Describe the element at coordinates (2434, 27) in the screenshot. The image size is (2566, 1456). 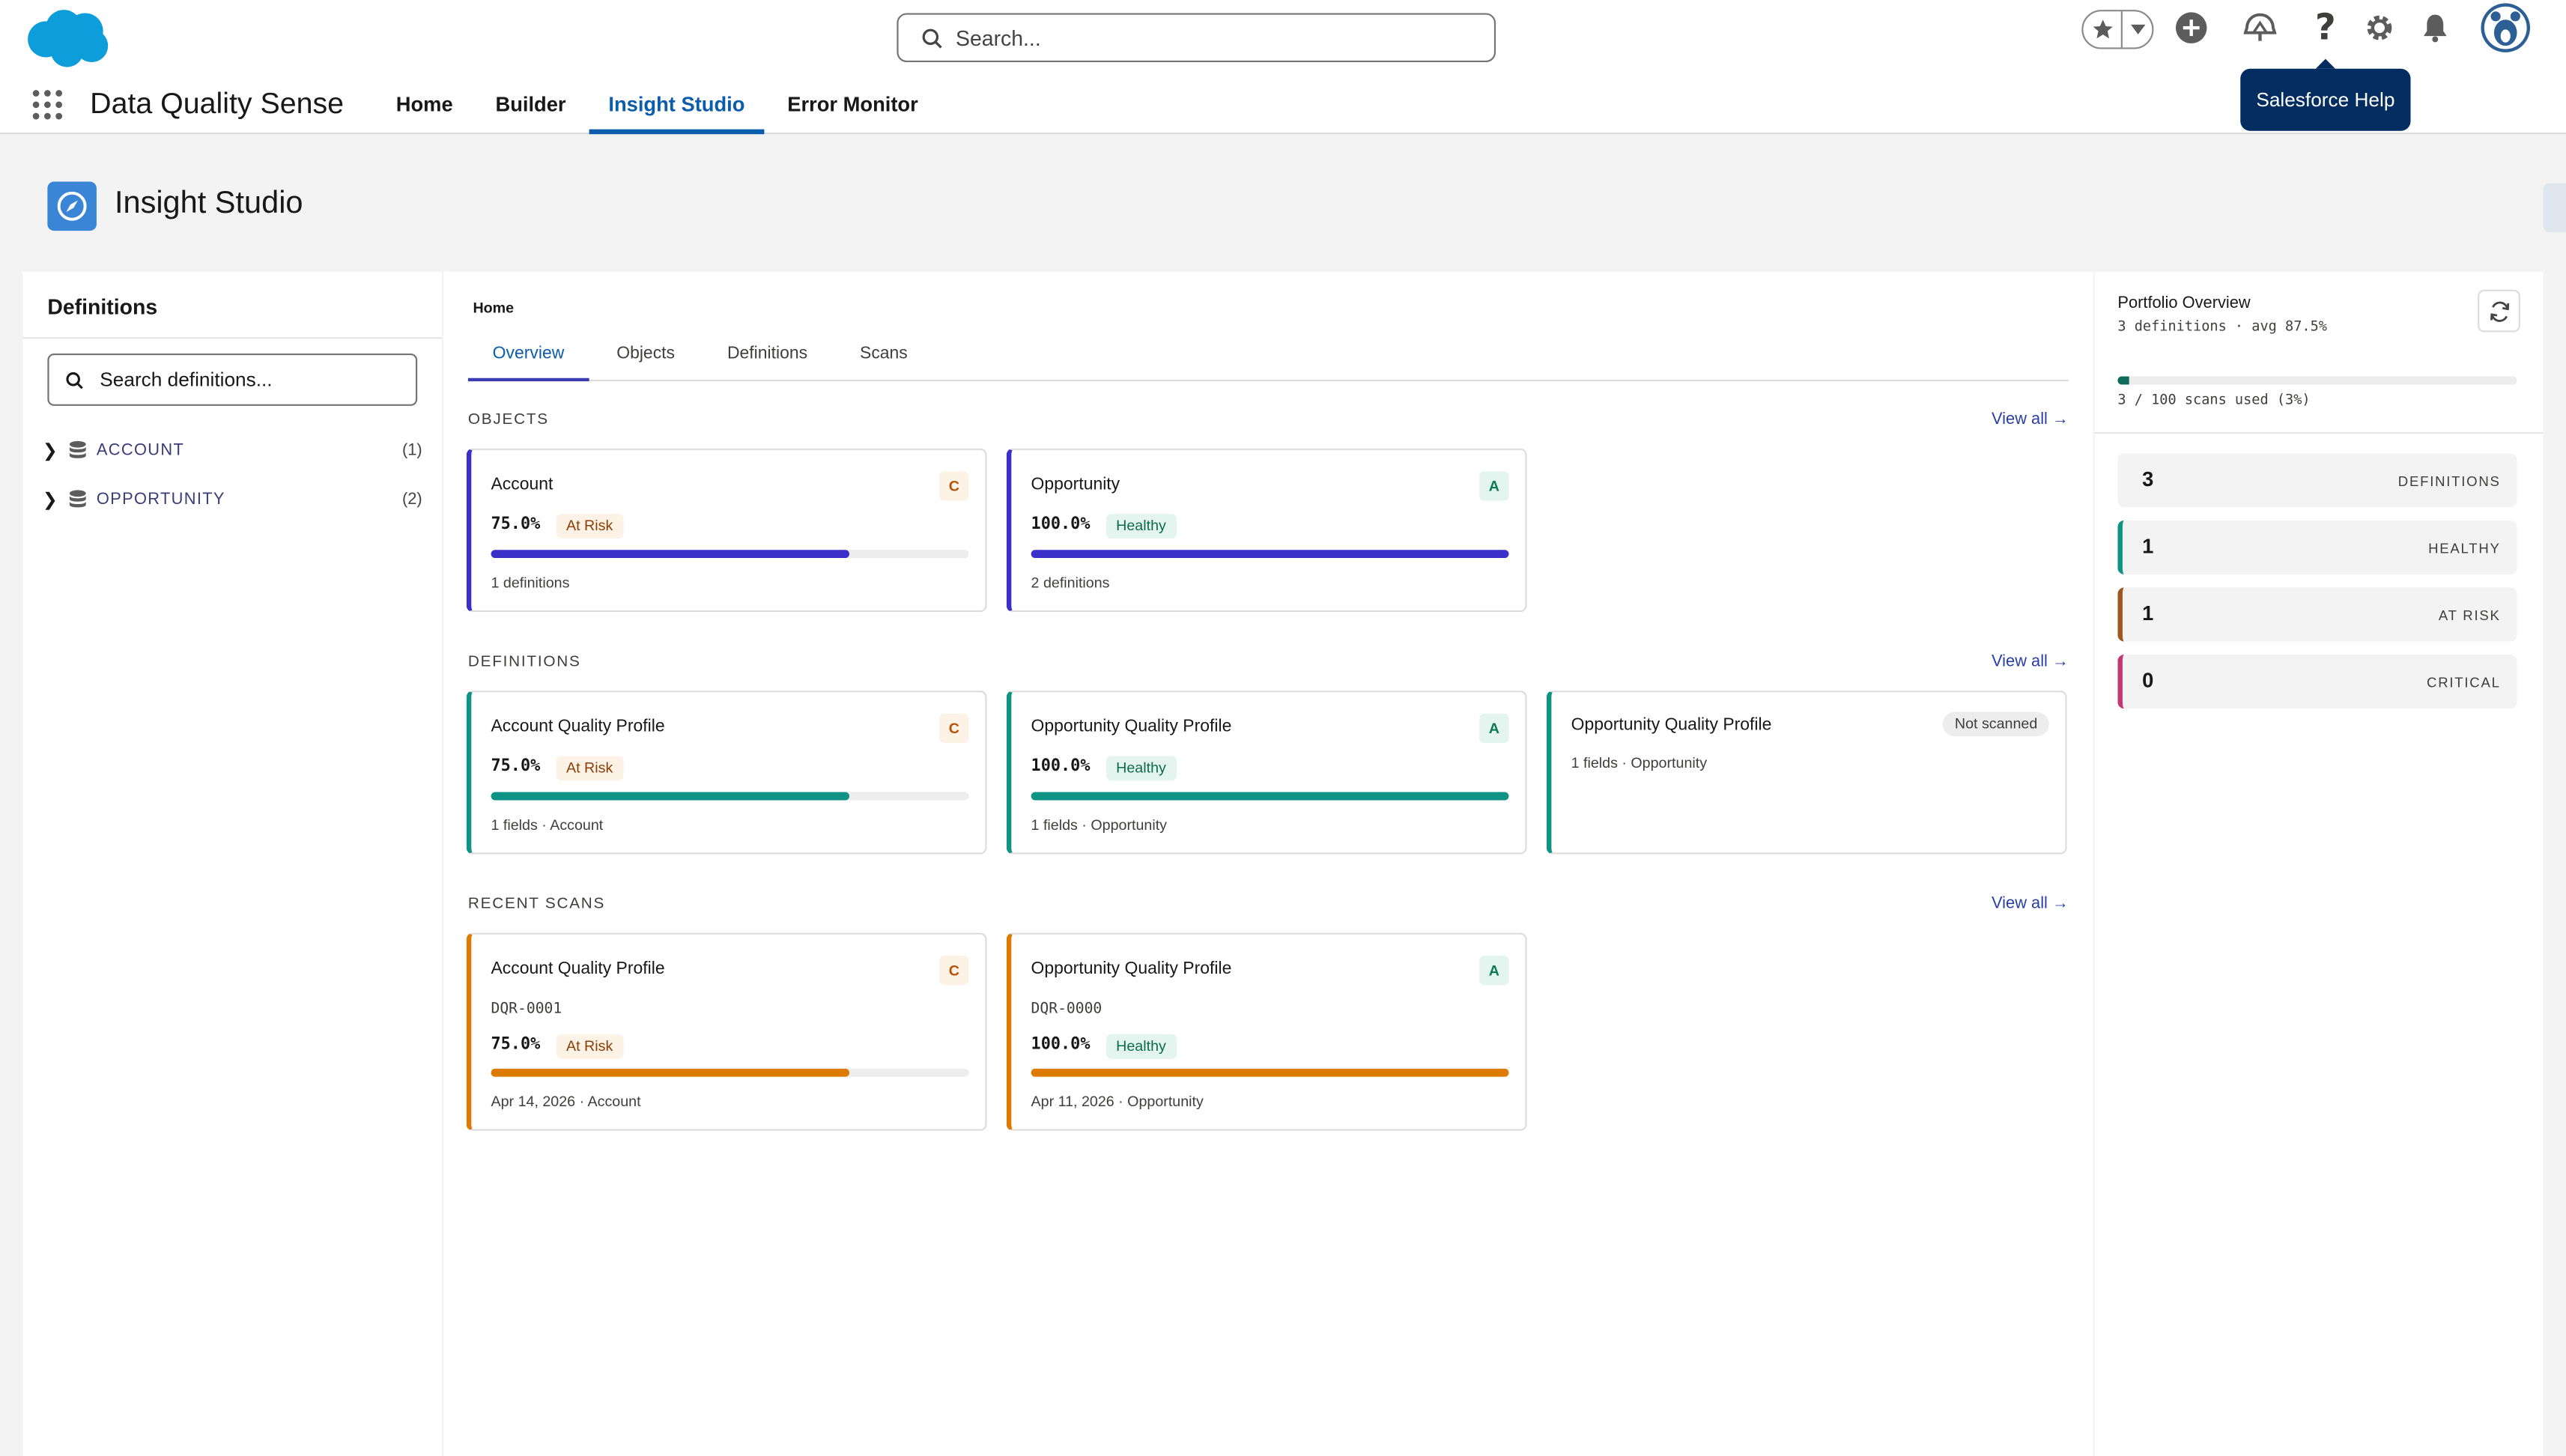
I see `notifications-bell-icon` at that location.